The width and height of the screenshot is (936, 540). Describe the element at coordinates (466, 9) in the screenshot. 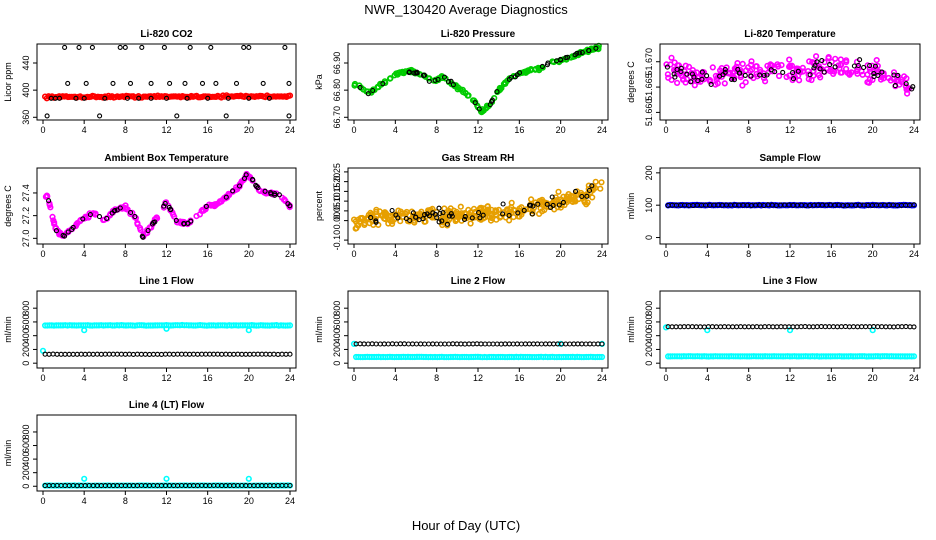

I see `figure-title: NWR_130420 Average Diagnostics` at that location.